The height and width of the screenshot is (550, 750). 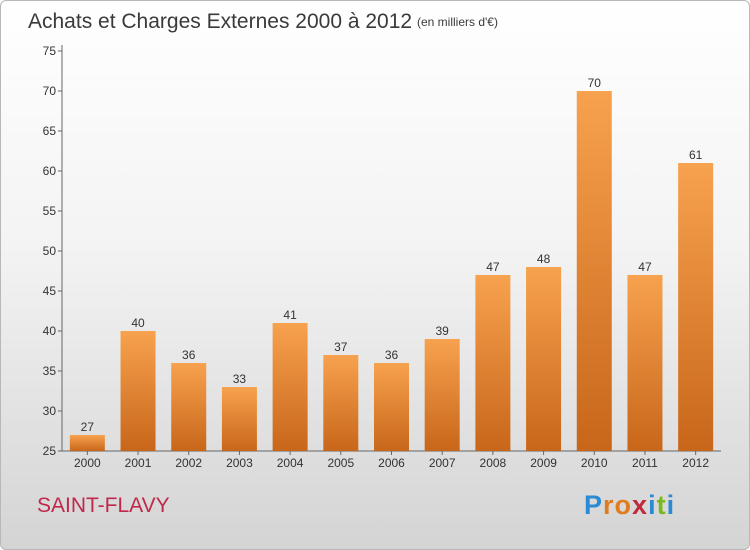 I want to click on logo-letter: t, so click(x=661, y=505).